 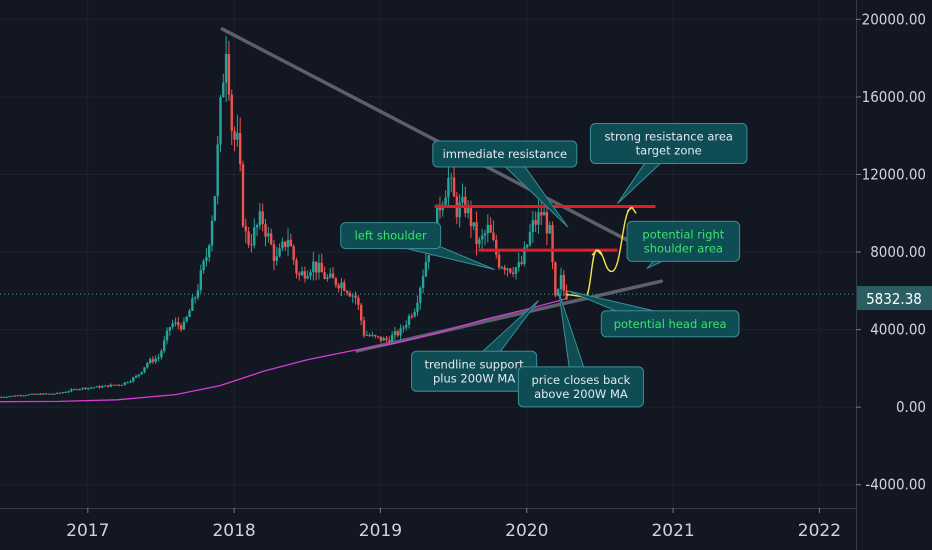 What do you see at coordinates (581, 394) in the screenshot?
I see `callout-text-price-closes: above 200W MA` at bounding box center [581, 394].